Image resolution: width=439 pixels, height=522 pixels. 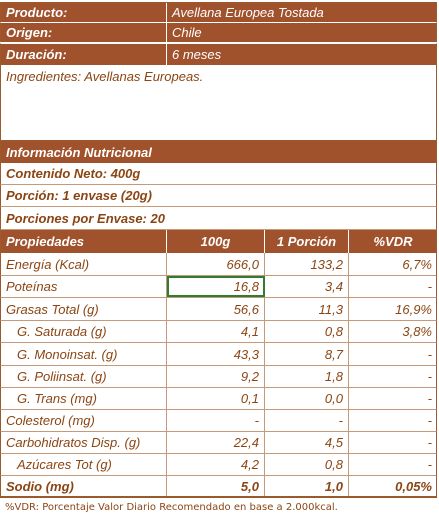 I want to click on row-porcion: 133,2, so click(x=307, y=264).